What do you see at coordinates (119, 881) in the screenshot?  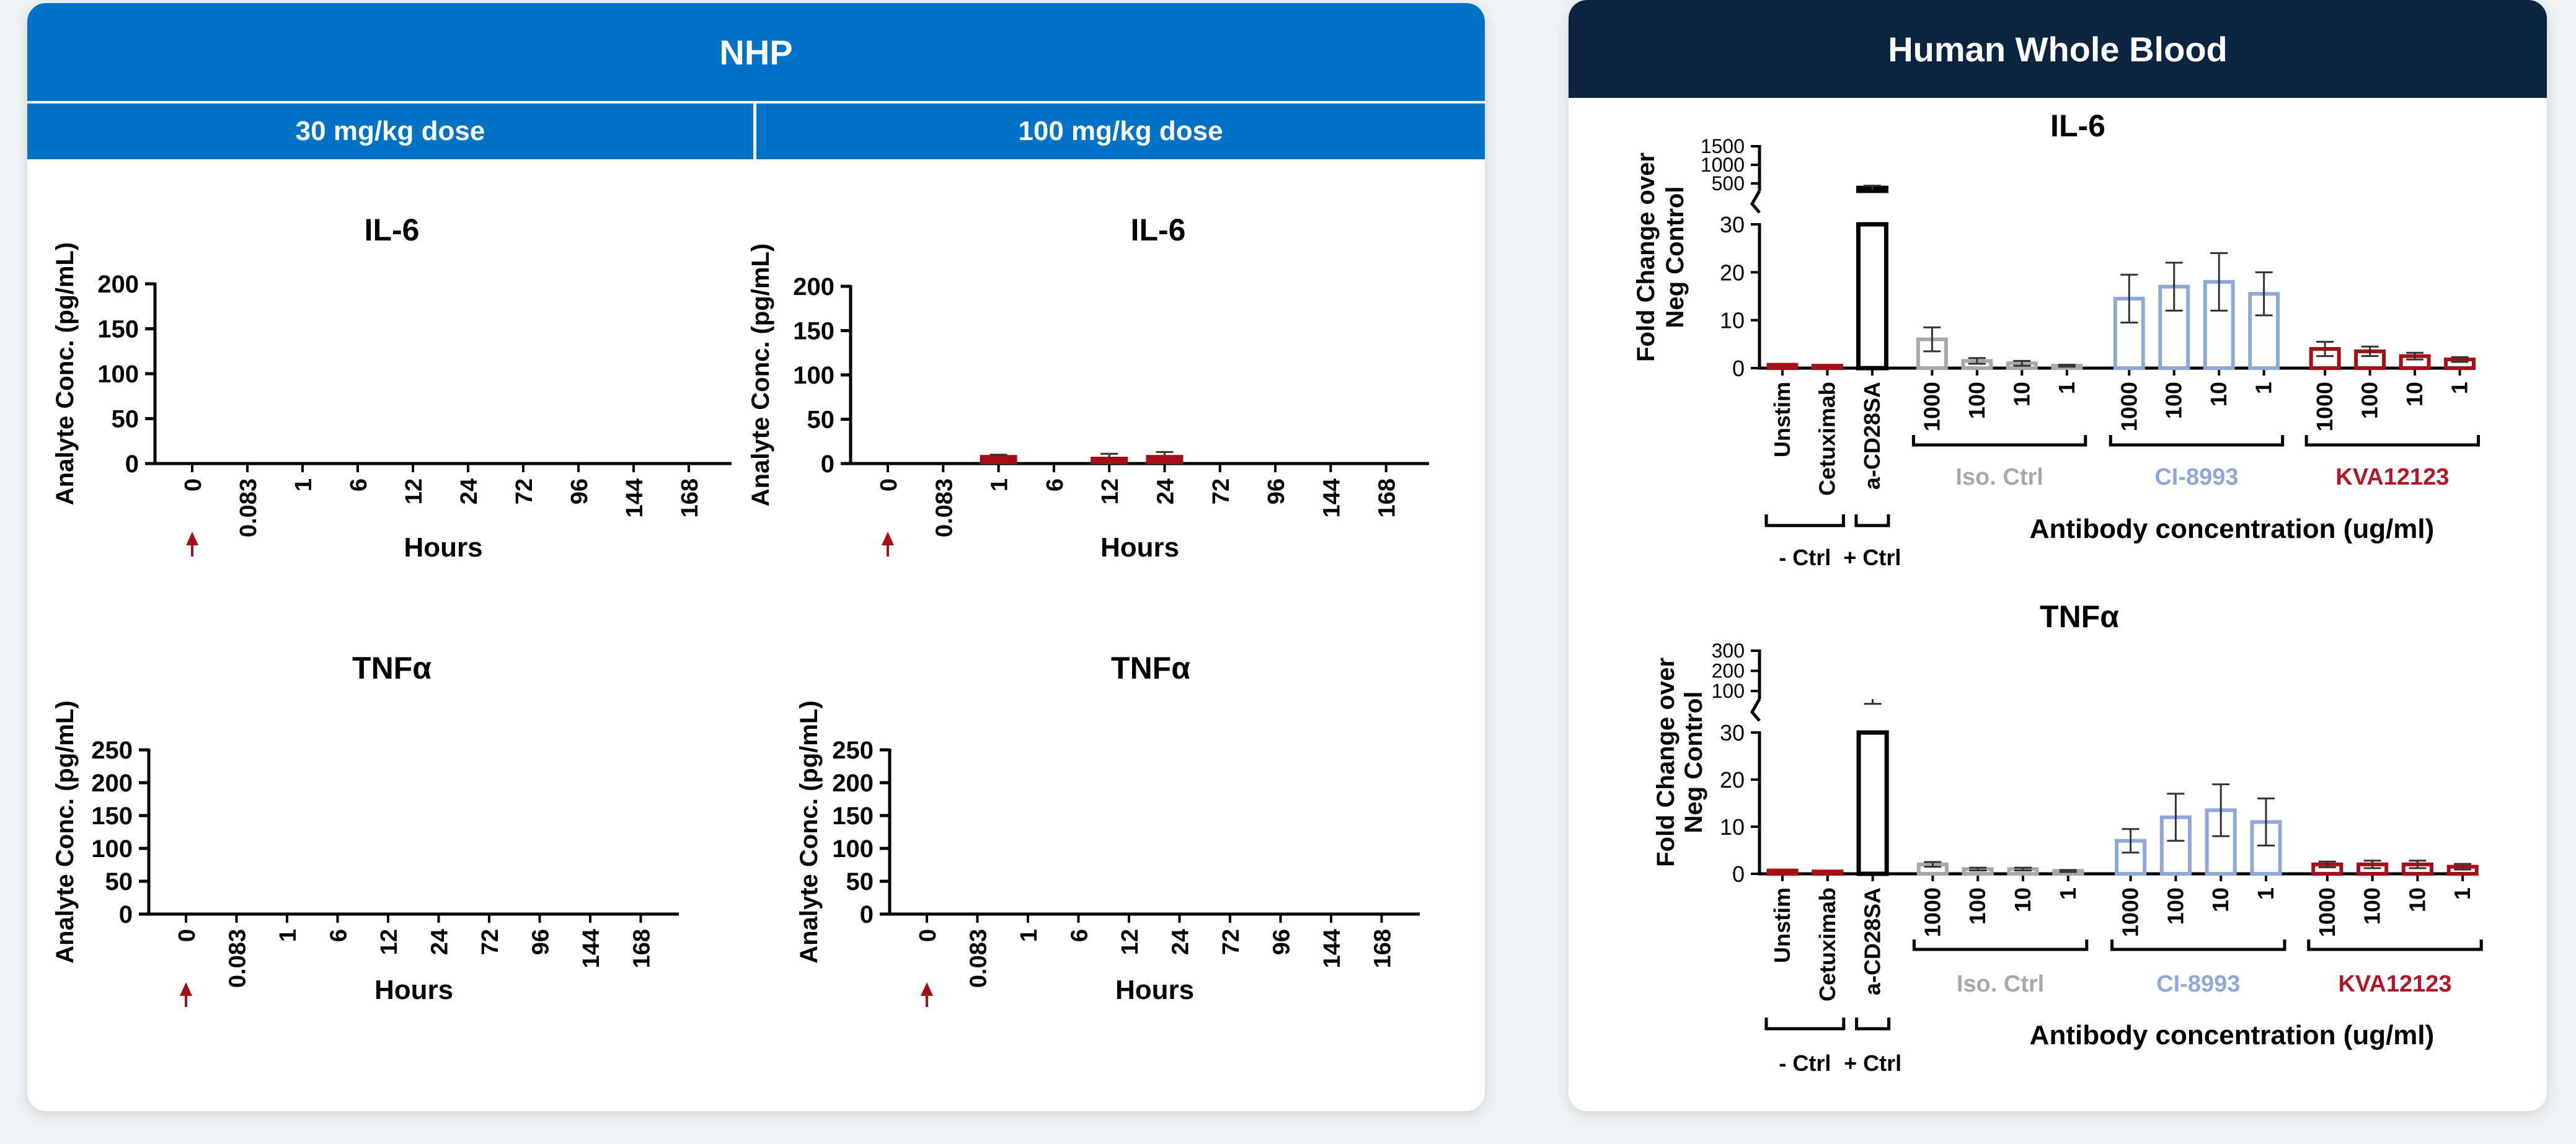 I see `nhp-30-tnf-y-tick-label: 50` at bounding box center [119, 881].